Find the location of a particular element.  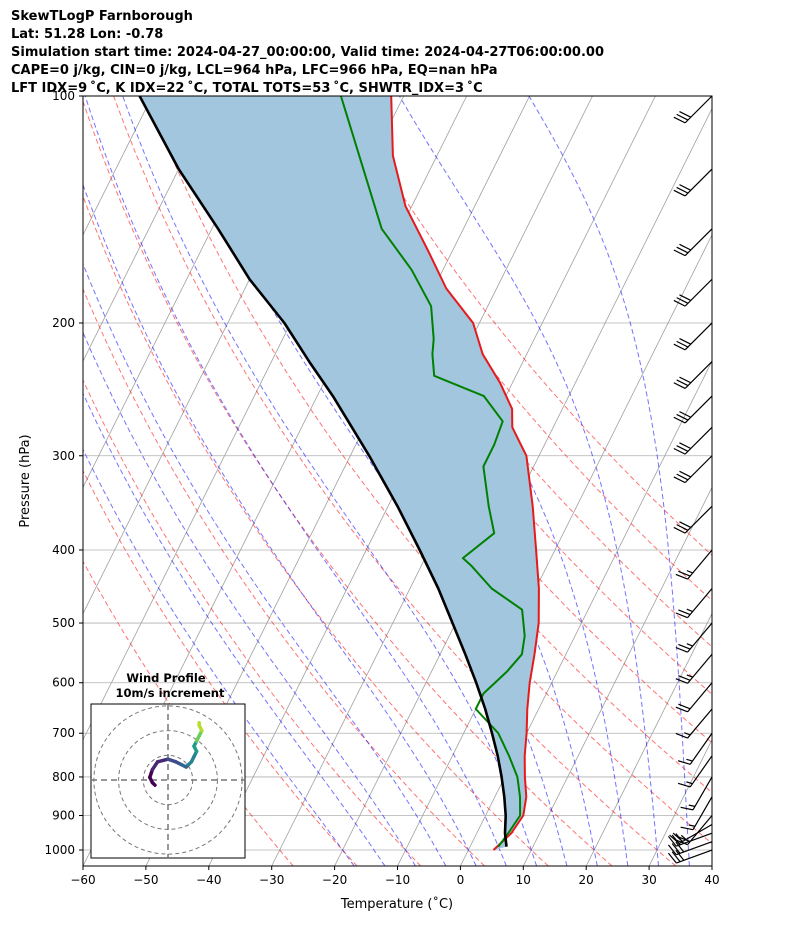

y-tick-label: 400 is located at coordinates (63, 550).